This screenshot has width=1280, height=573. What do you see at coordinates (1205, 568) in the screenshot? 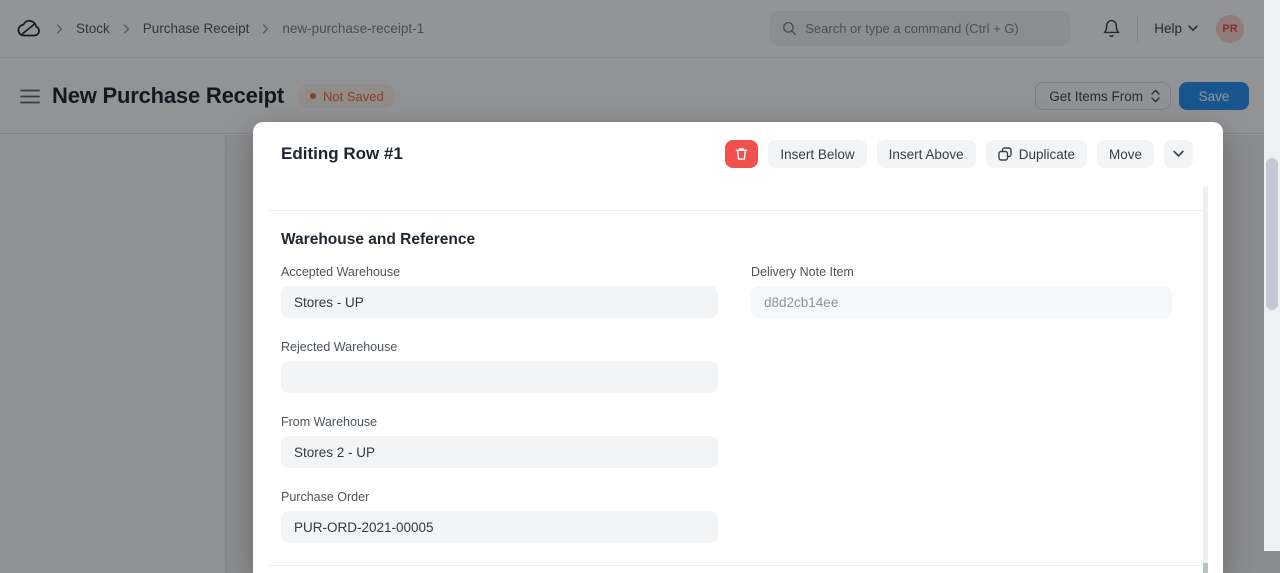
I see `modal-scrollbar-thumb` at bounding box center [1205, 568].